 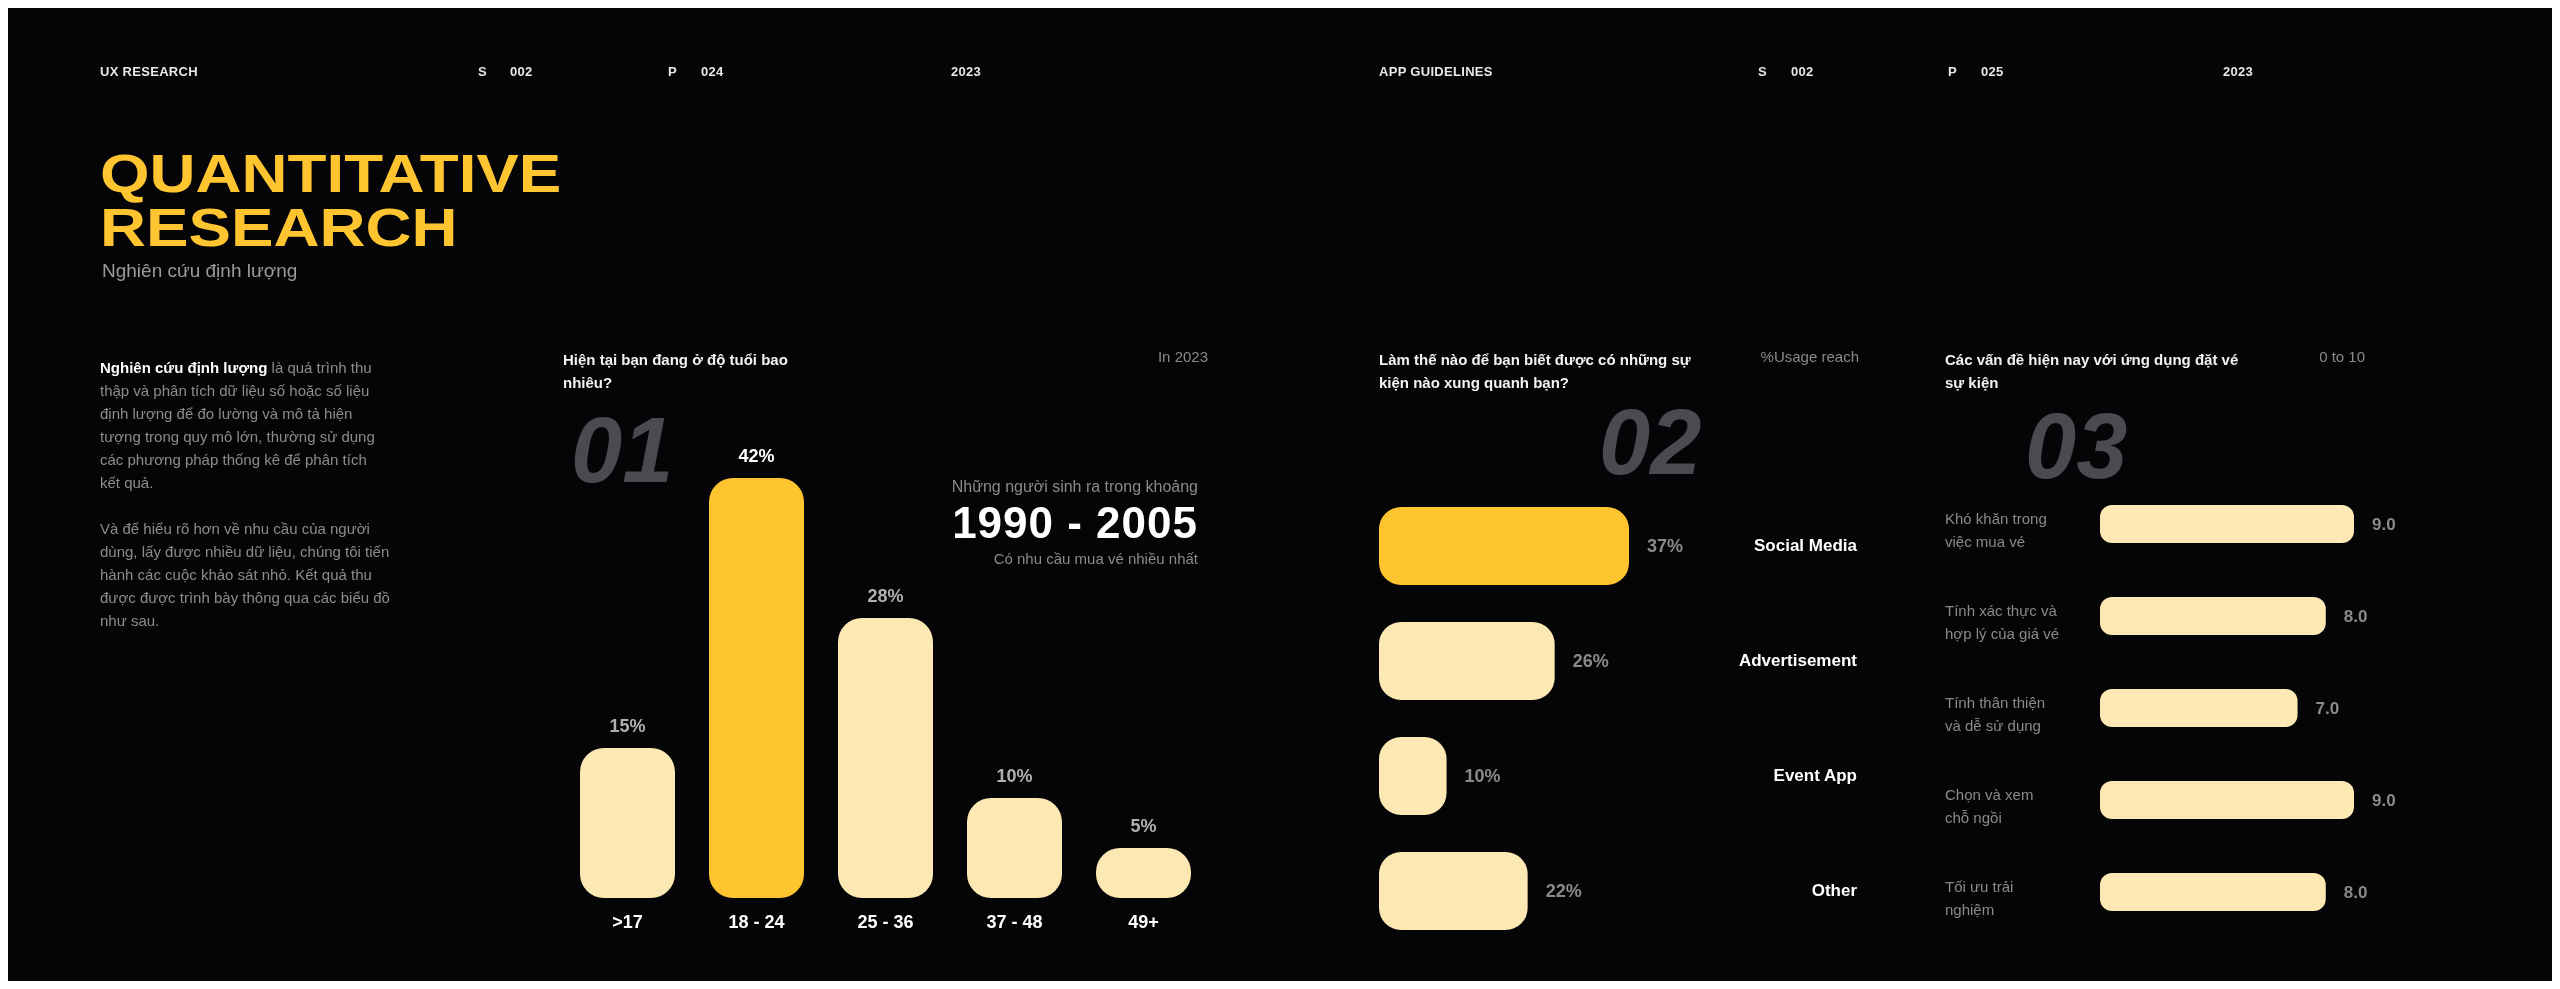 What do you see at coordinates (1995, 714) in the screenshot?
I see `y-tick-label: Tính thân thiện và dễ sử dụng` at bounding box center [1995, 714].